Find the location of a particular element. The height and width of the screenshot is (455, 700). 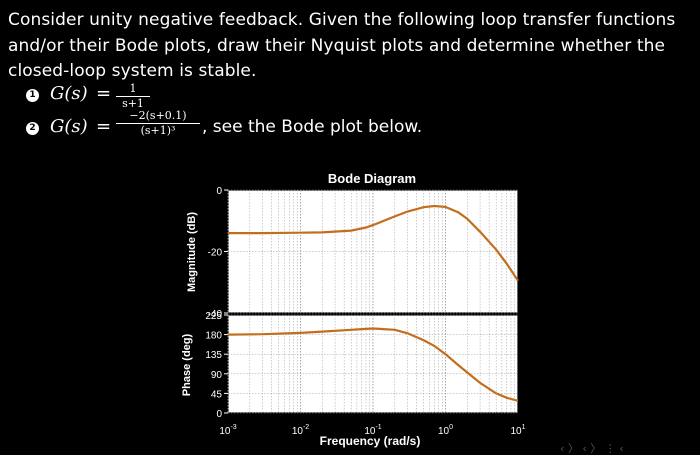

magnitude-tick-label: -20 is located at coordinates (215, 253).